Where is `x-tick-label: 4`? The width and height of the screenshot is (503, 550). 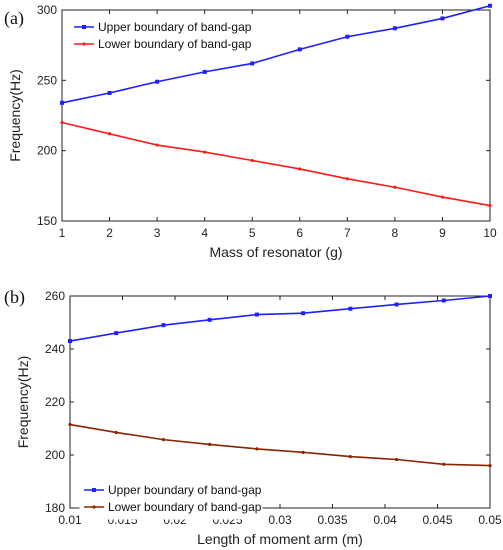 x-tick-label: 4 is located at coordinates (204, 233).